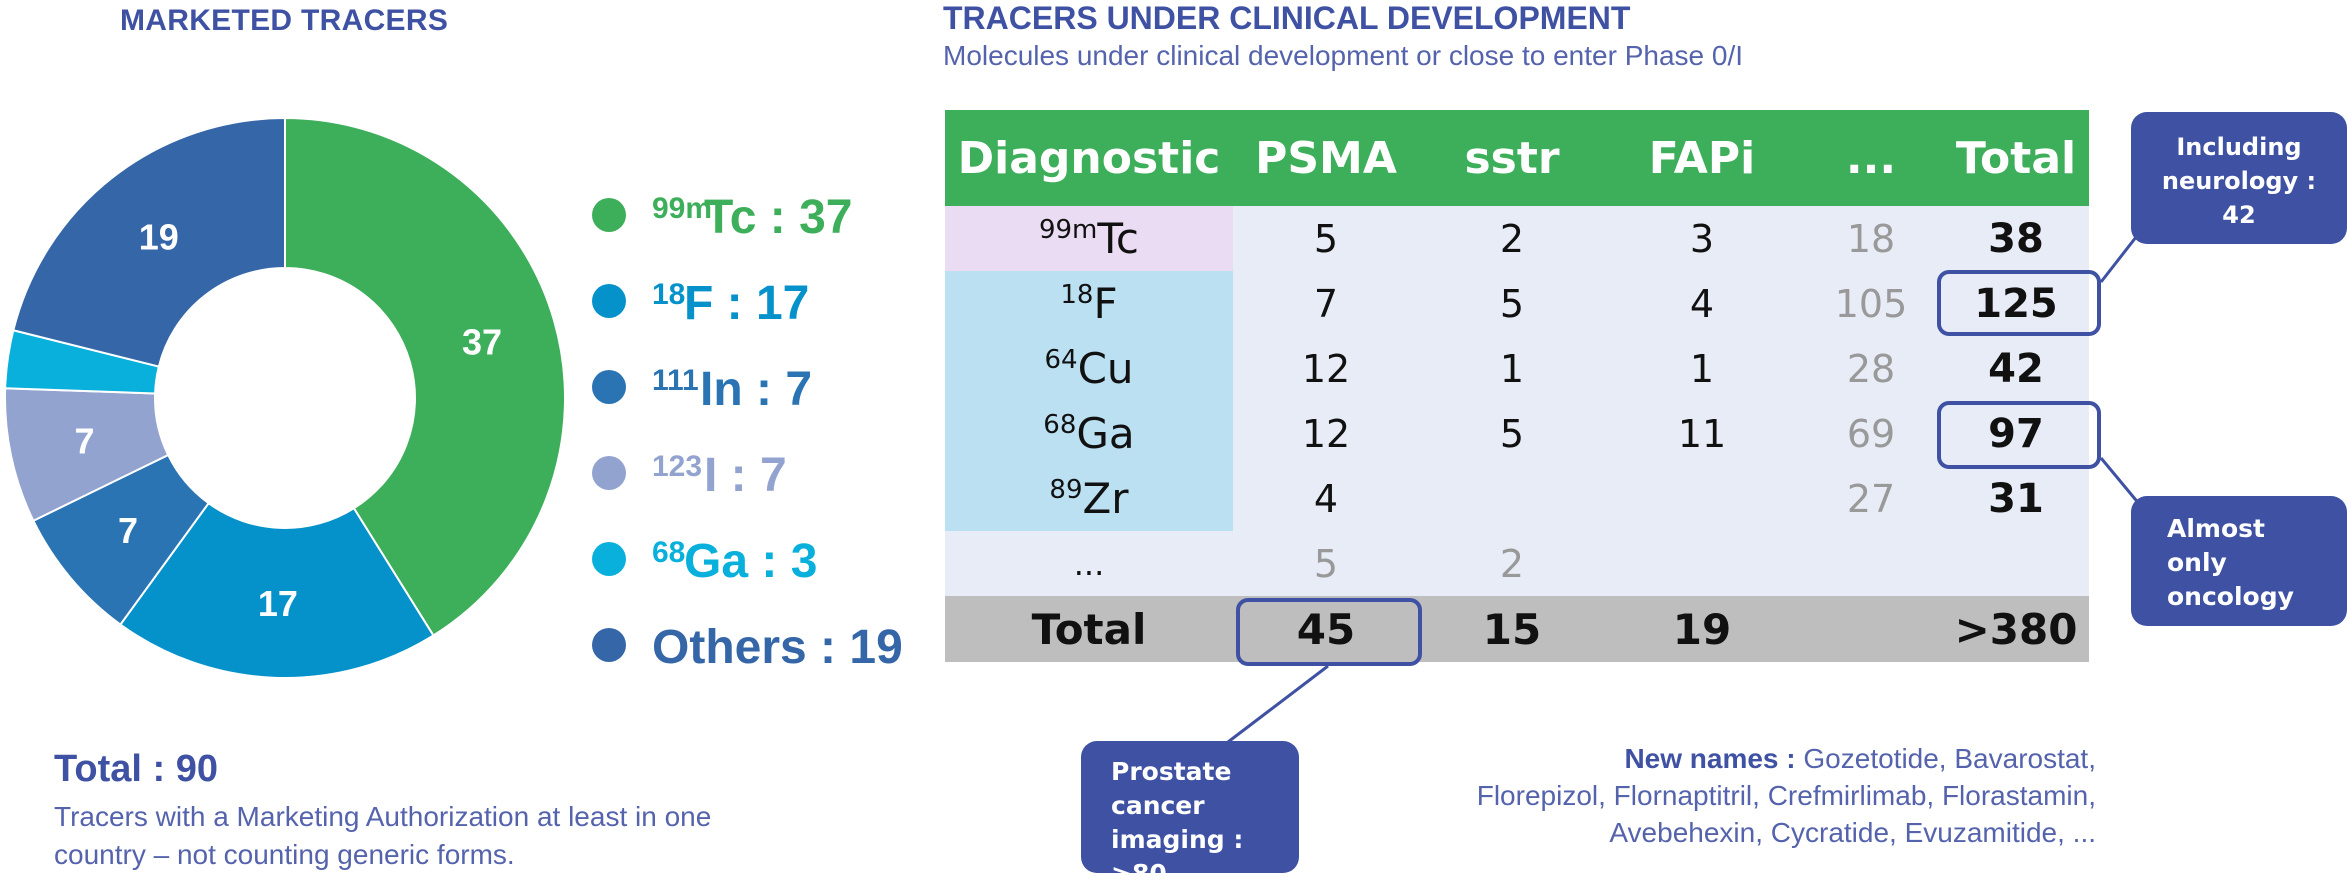  I want to click on legend-isotope: 99m, so click(682, 208).